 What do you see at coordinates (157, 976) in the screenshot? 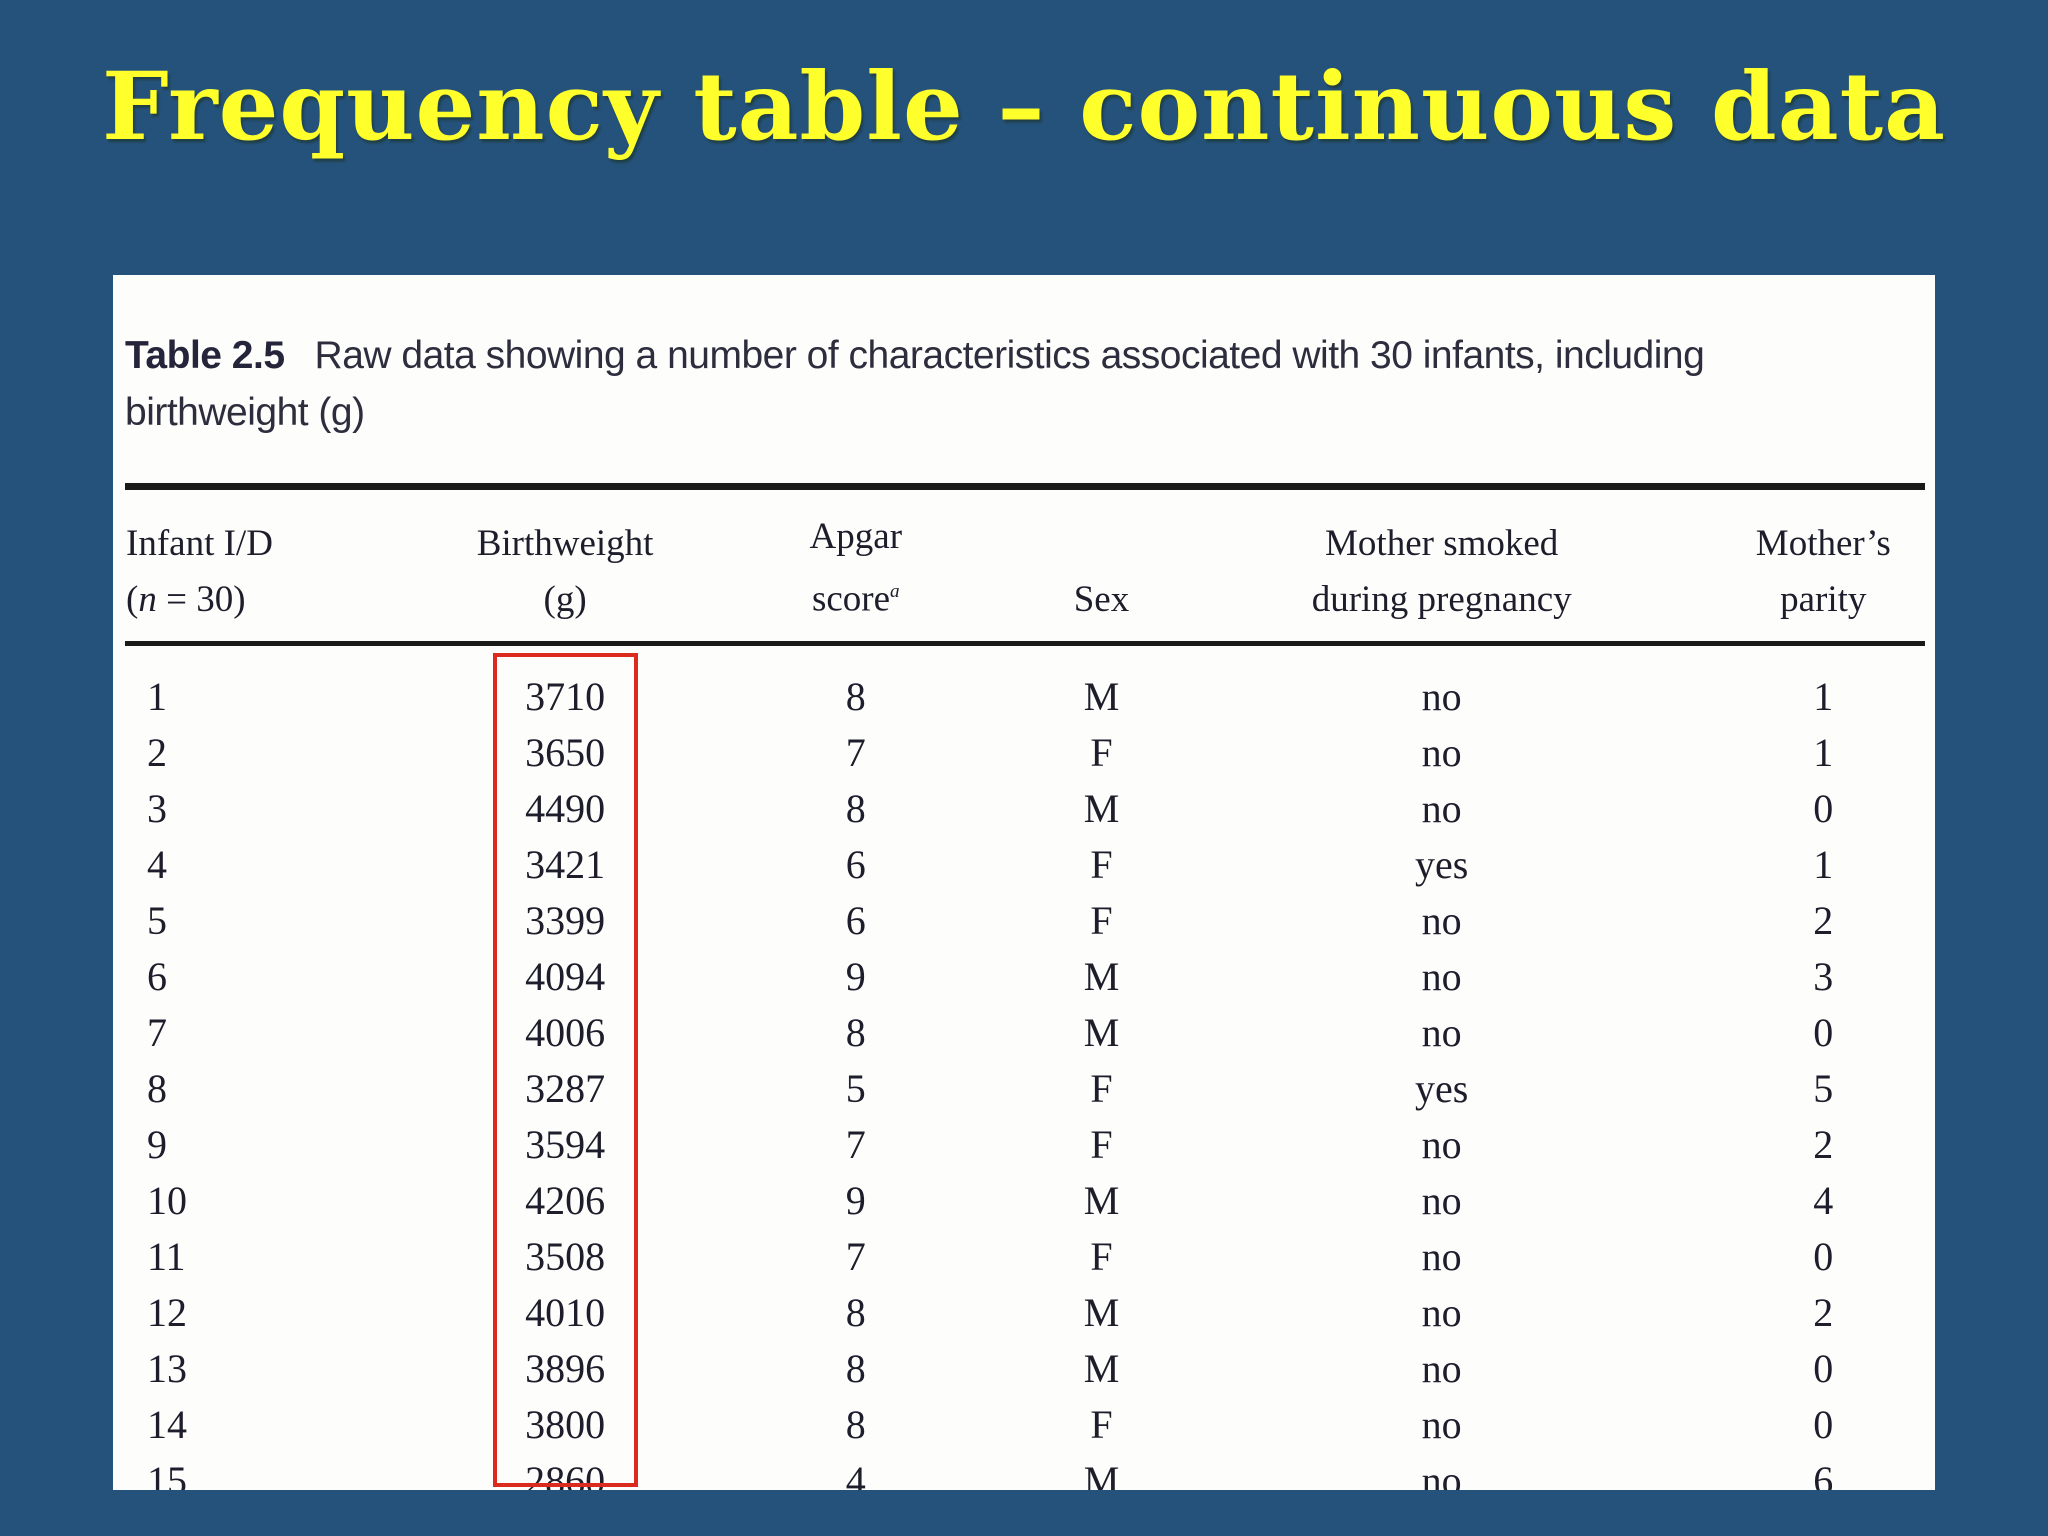
I see `cell-infant-id: 6` at bounding box center [157, 976].